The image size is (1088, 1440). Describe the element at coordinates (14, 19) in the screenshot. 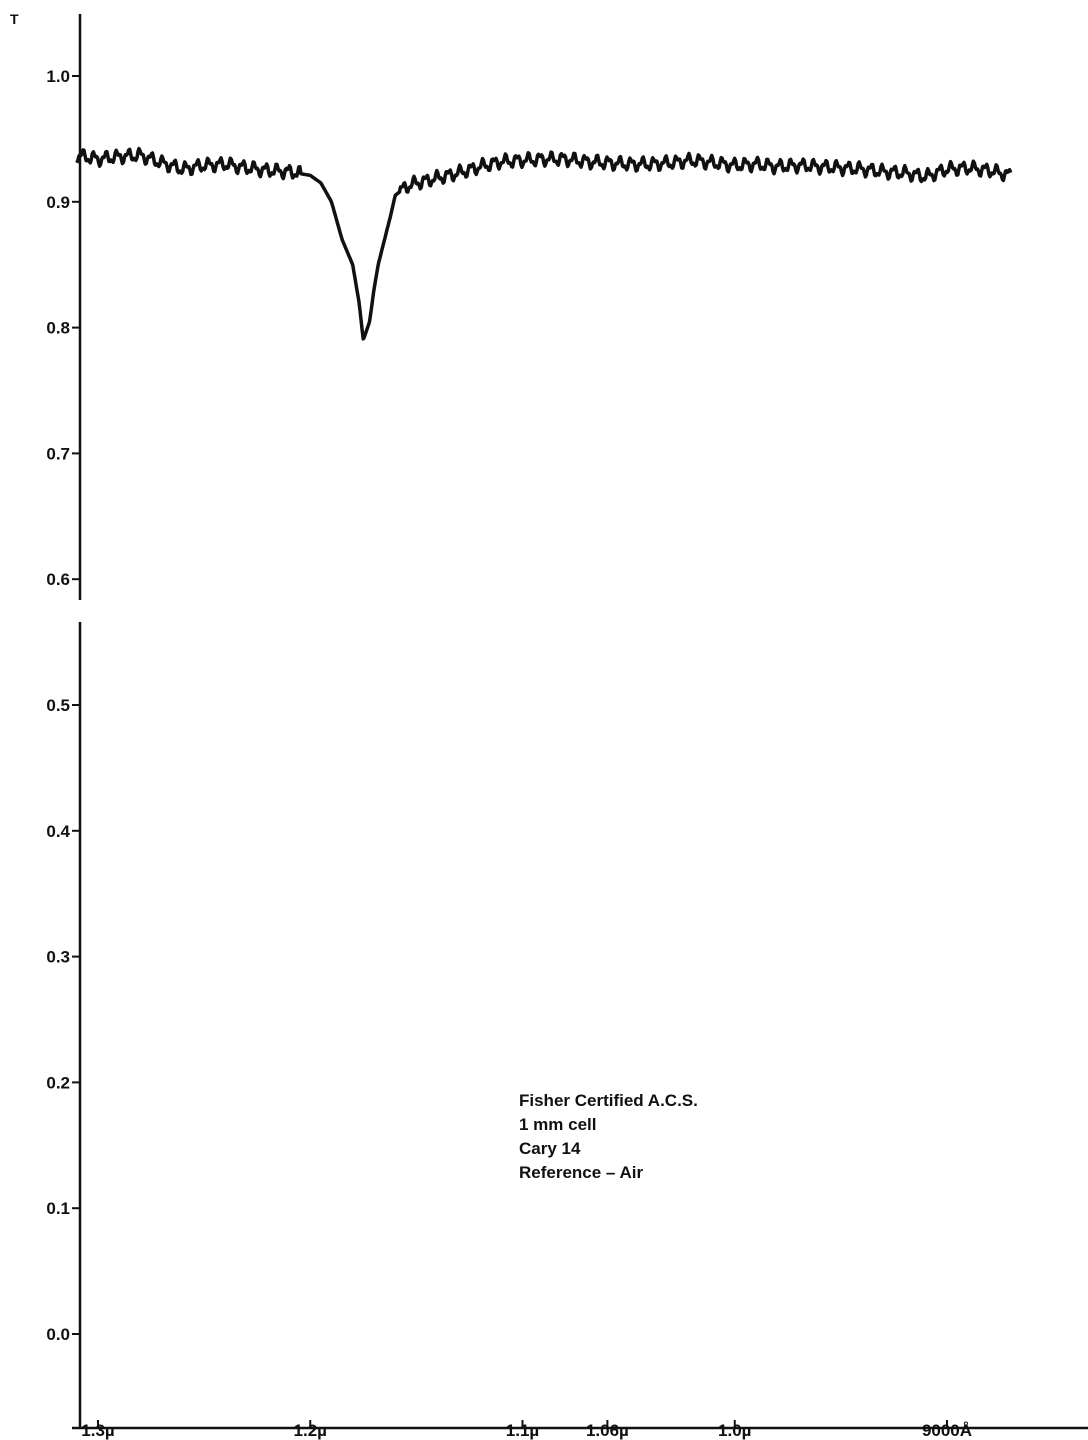

I see `y-axis-title: T` at that location.